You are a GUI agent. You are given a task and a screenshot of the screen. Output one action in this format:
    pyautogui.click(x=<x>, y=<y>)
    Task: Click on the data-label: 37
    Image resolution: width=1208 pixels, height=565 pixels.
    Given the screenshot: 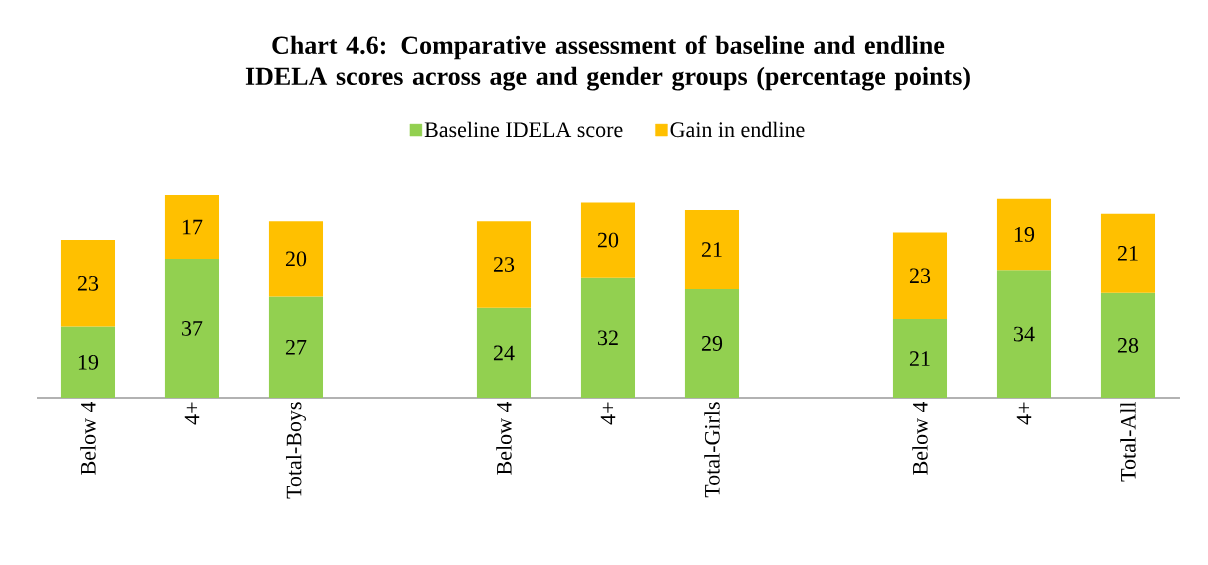 What is the action you would take?
    pyautogui.click(x=192, y=328)
    